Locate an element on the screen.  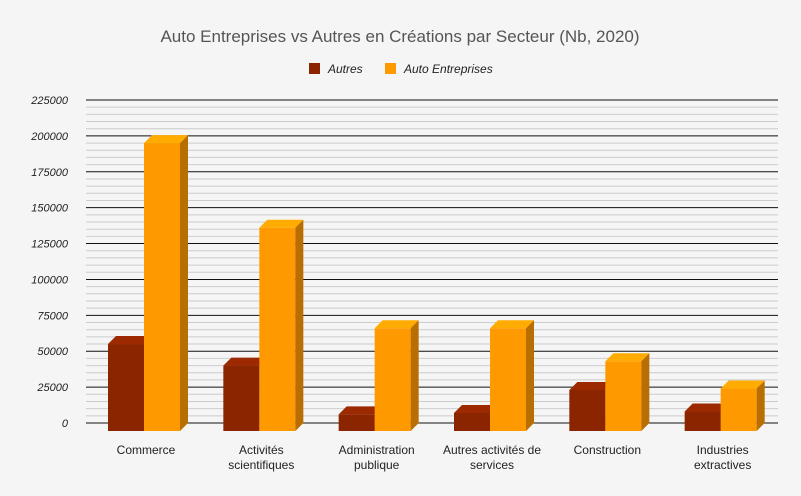
legend-swatch-autres is located at coordinates (314, 68).